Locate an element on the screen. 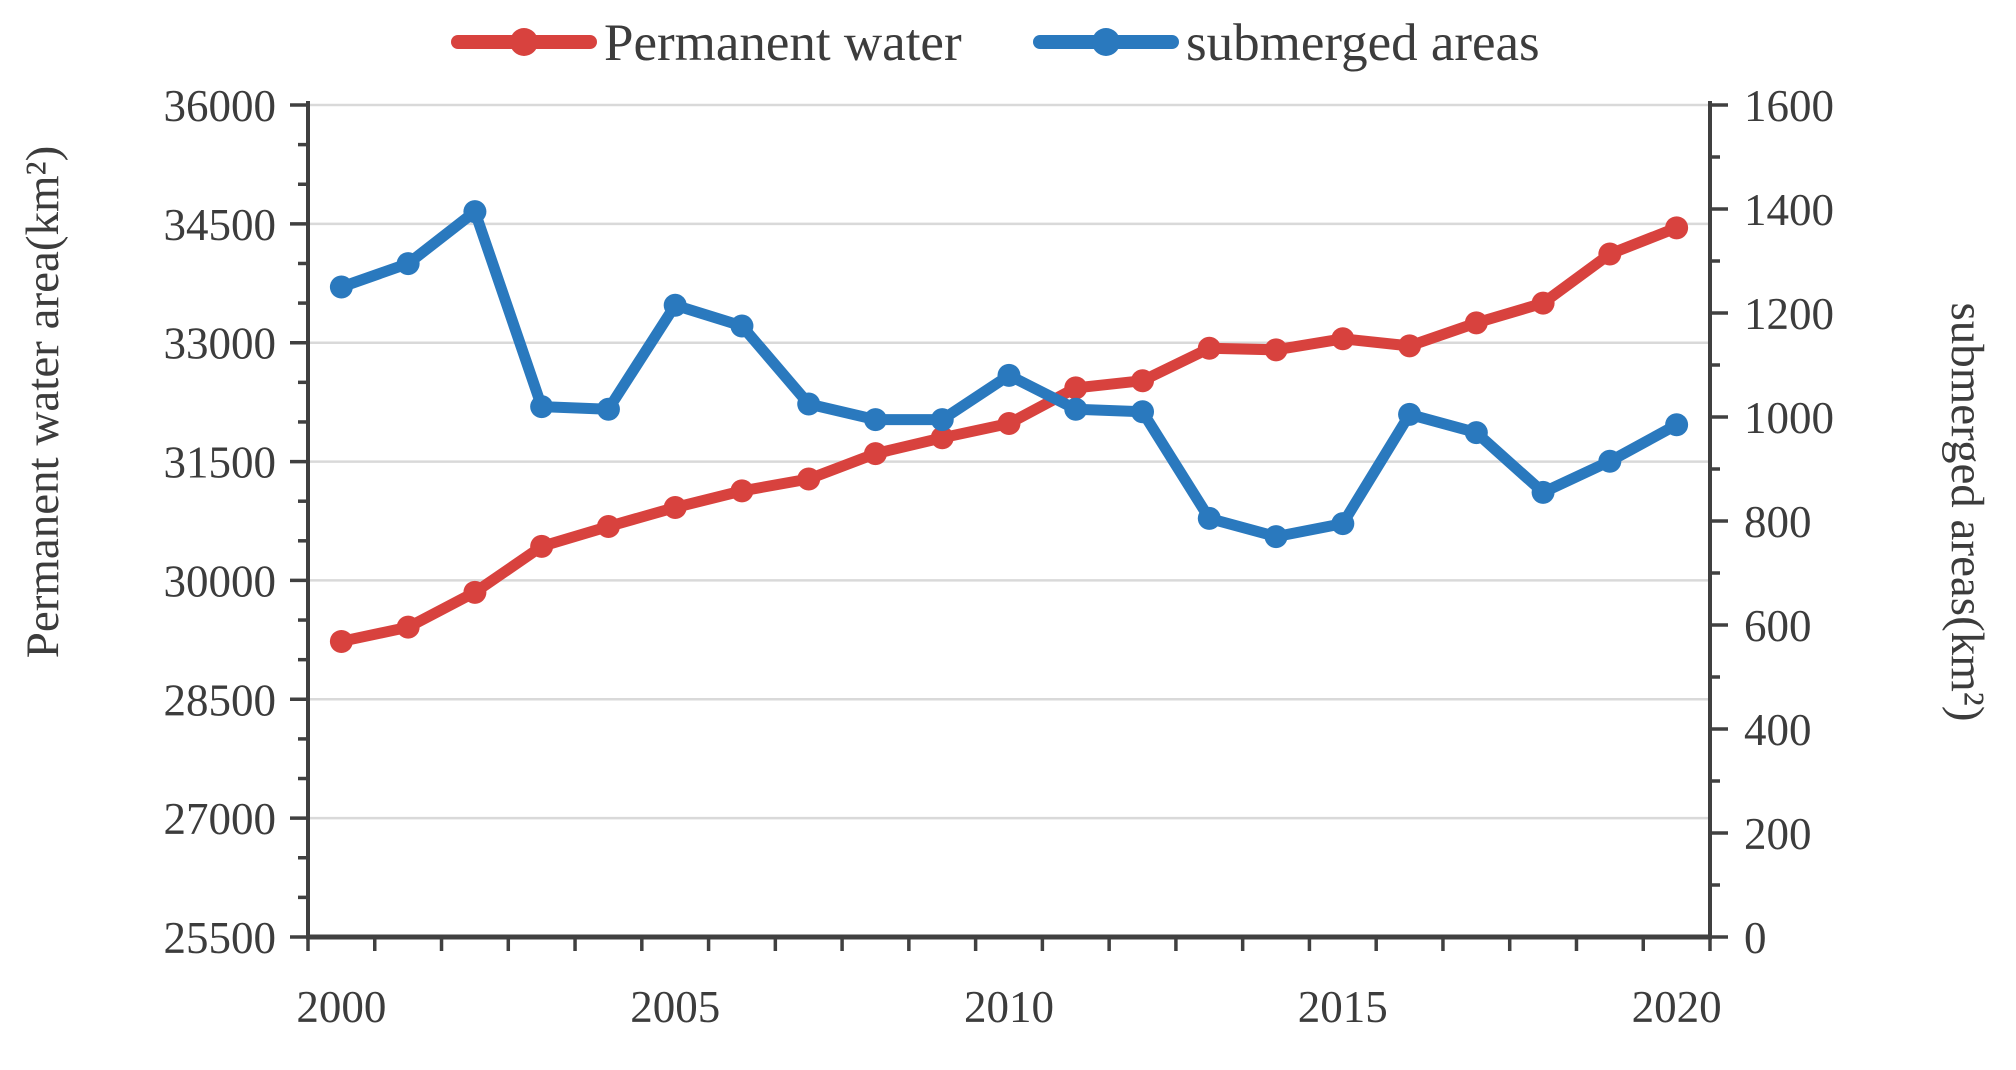  x-axis-tick-label: 2000 is located at coordinates (341, 1007).